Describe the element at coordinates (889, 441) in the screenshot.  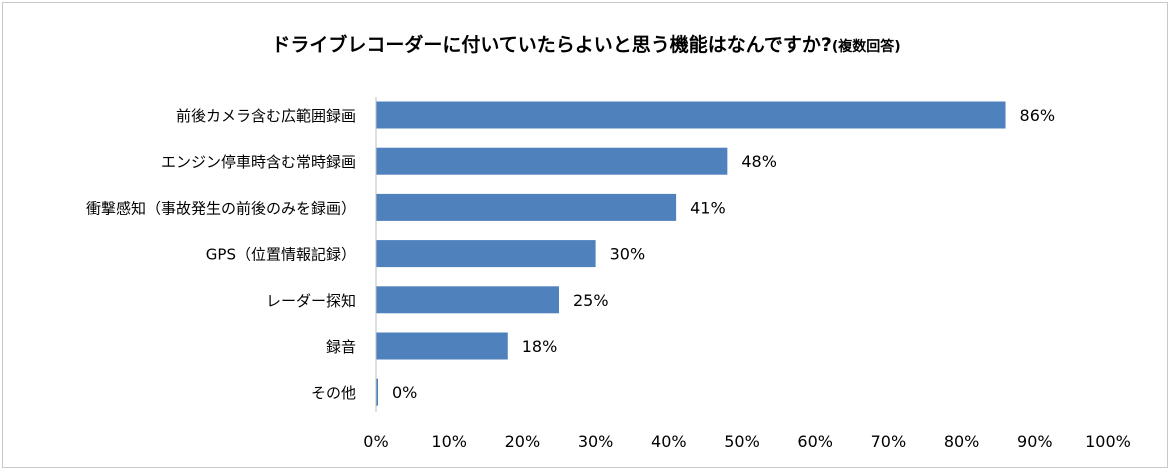
I see `x-tick-label-7: 70%` at that location.